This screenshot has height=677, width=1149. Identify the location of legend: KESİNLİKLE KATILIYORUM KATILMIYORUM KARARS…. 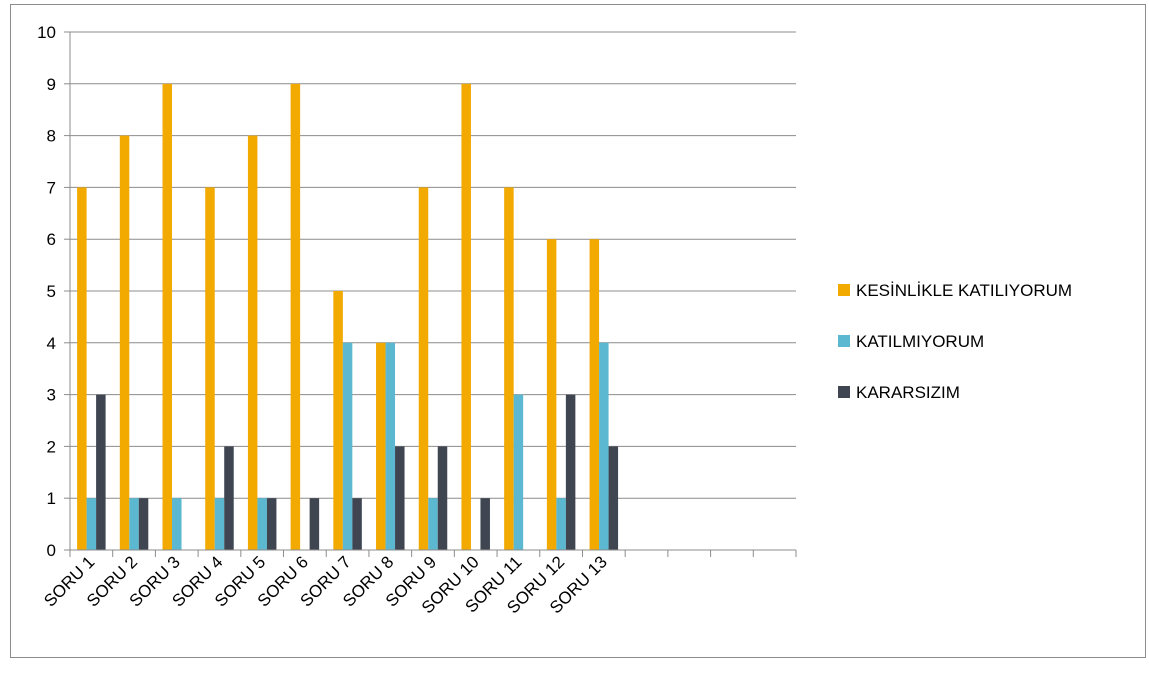
(955, 341).